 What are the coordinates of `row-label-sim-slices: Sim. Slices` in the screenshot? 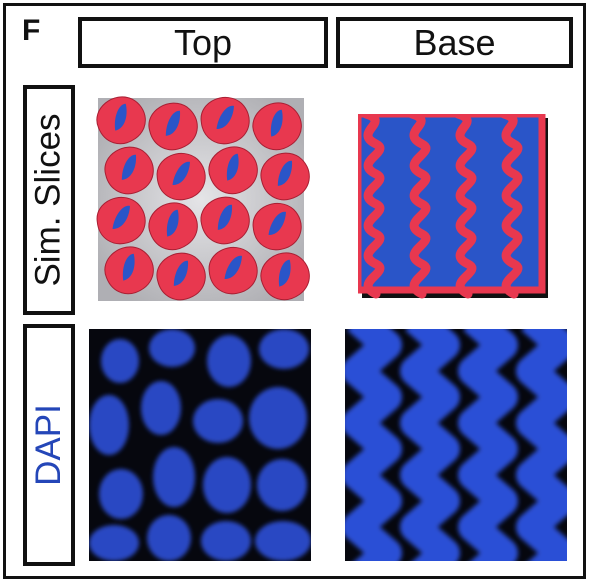 It's located at (49, 200).